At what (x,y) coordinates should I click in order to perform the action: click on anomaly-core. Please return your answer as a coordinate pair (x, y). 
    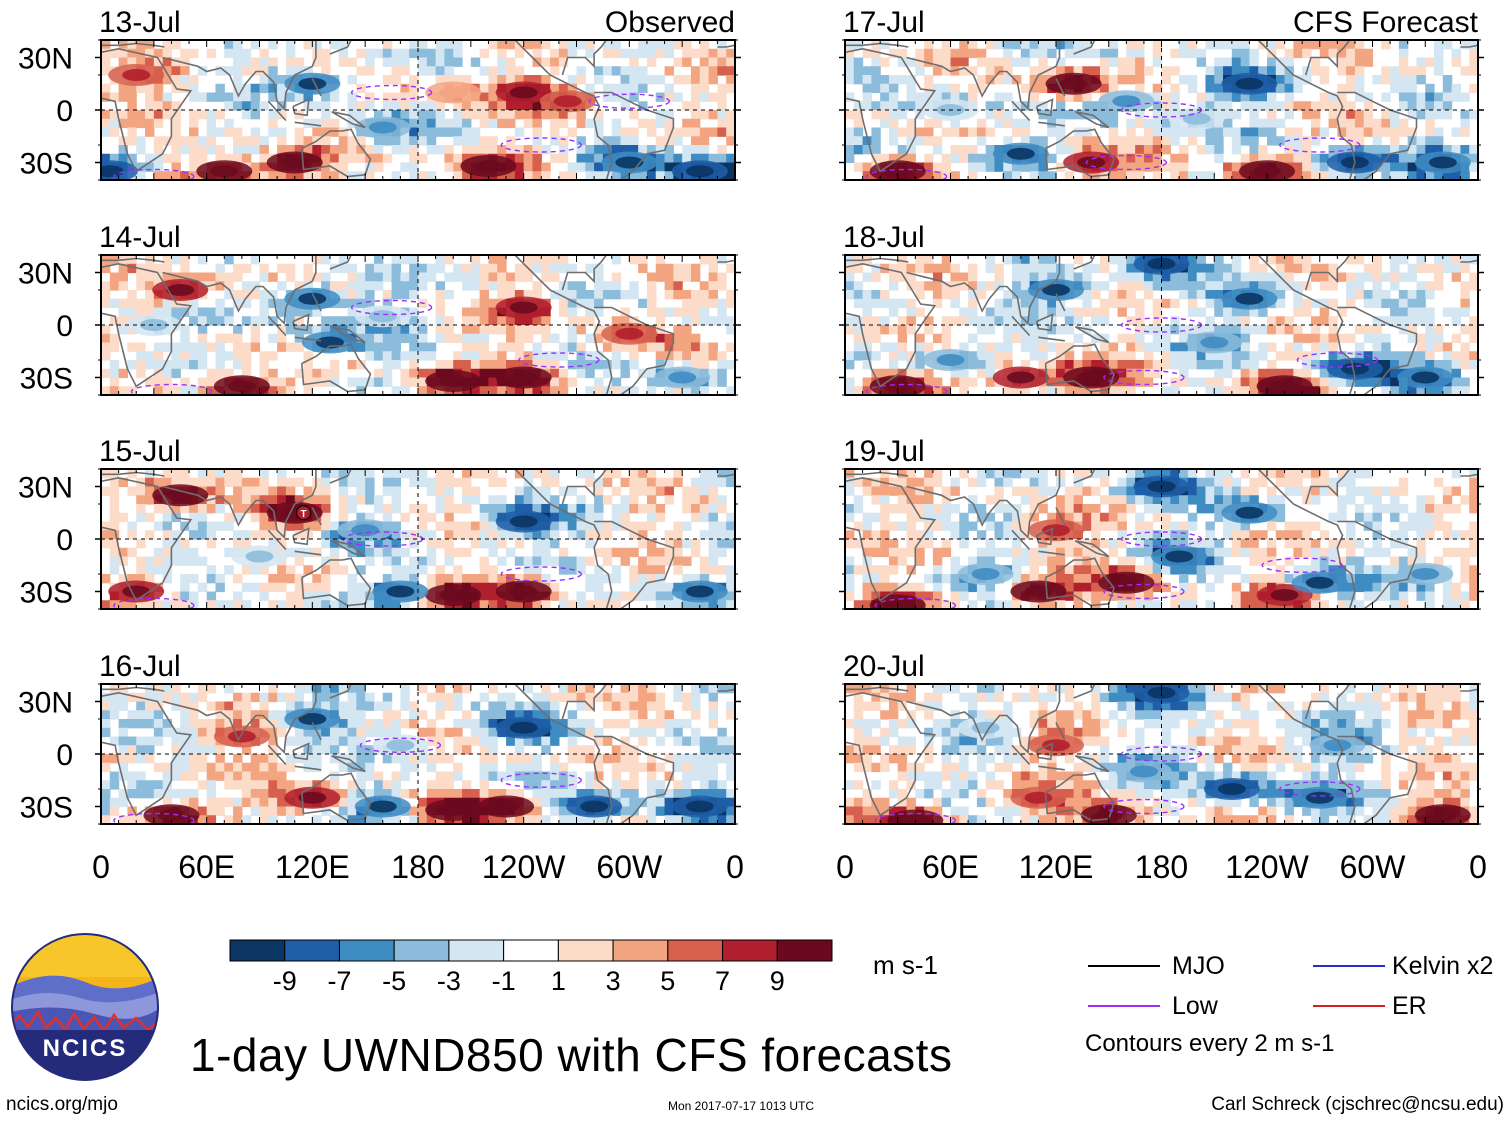
    Looking at the image, I should click on (1196, 118).